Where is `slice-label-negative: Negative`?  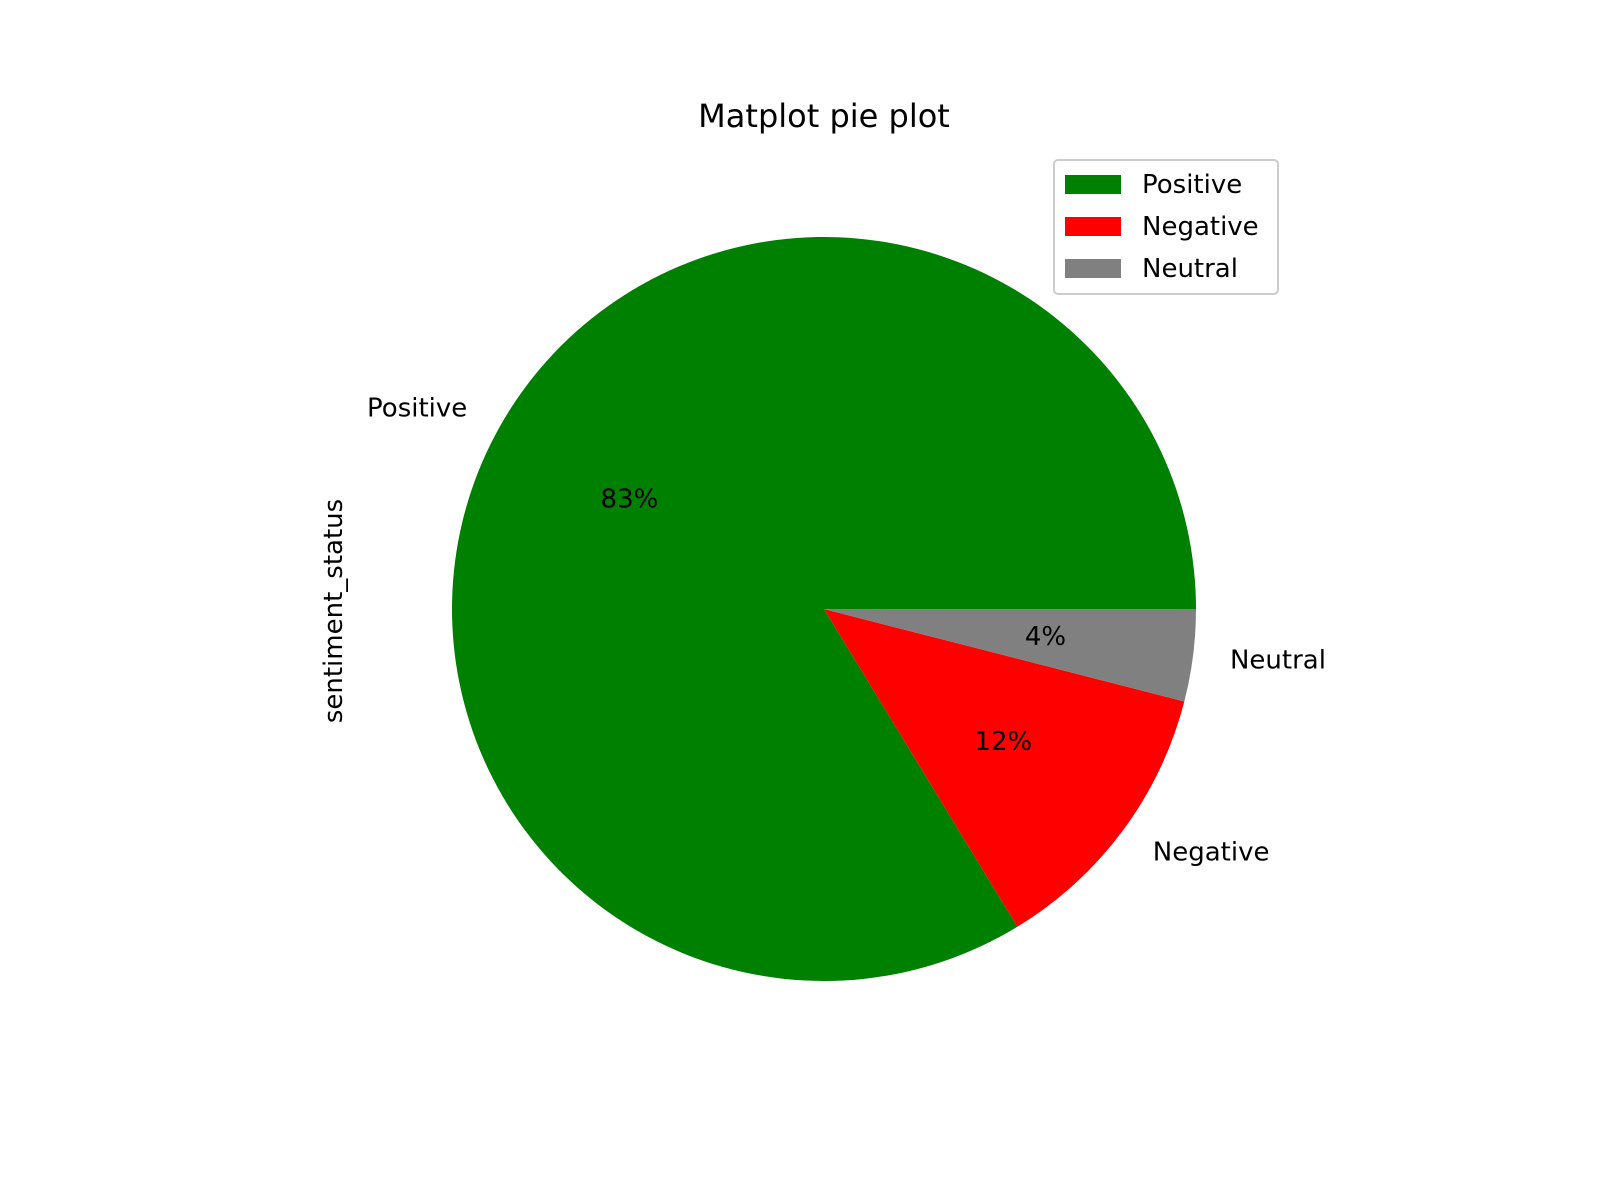 slice-label-negative: Negative is located at coordinates (1211, 853).